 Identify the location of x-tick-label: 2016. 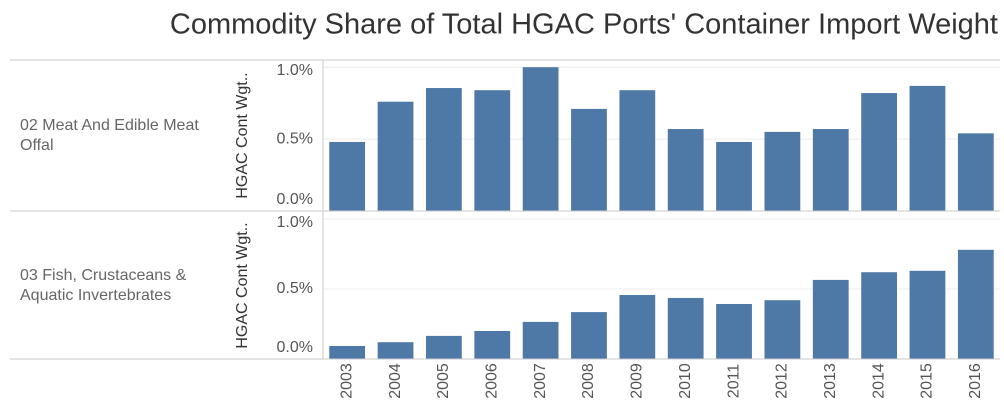
(975, 381).